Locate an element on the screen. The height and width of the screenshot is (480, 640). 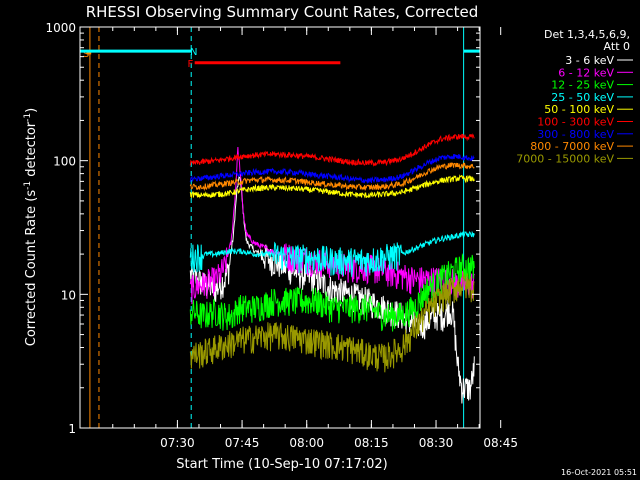
legend-label: 300 - 800 keV is located at coordinates (575, 134).